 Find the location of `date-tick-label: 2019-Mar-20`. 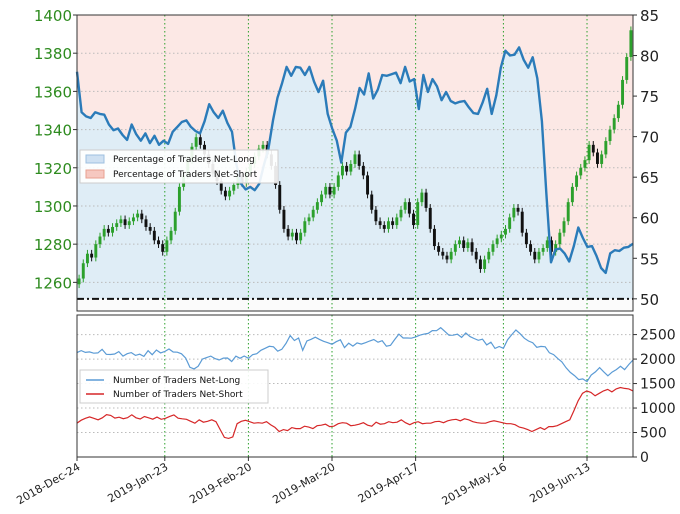

date-tick-label: 2019-Mar-20 is located at coordinates (303, 483).